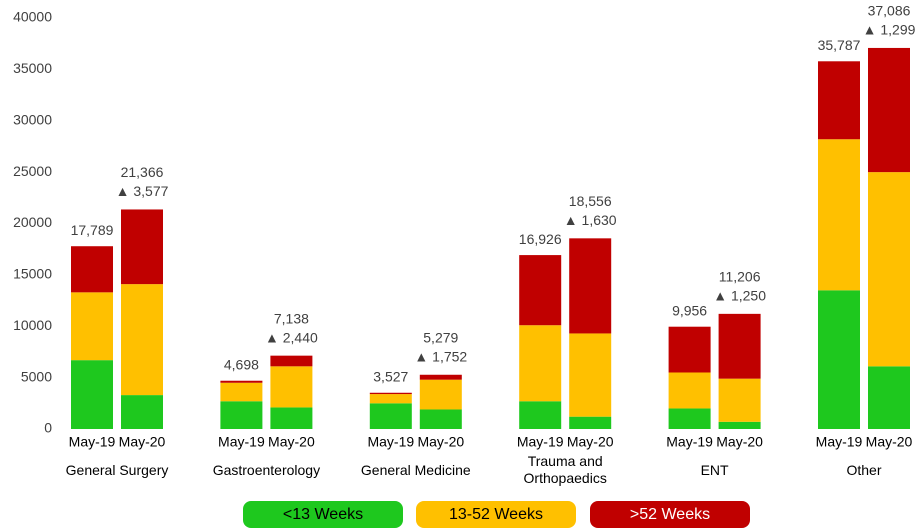 Image resolution: width=923 pixels, height=530 pixels. I want to click on y-tick-label: 20000, so click(32, 222).